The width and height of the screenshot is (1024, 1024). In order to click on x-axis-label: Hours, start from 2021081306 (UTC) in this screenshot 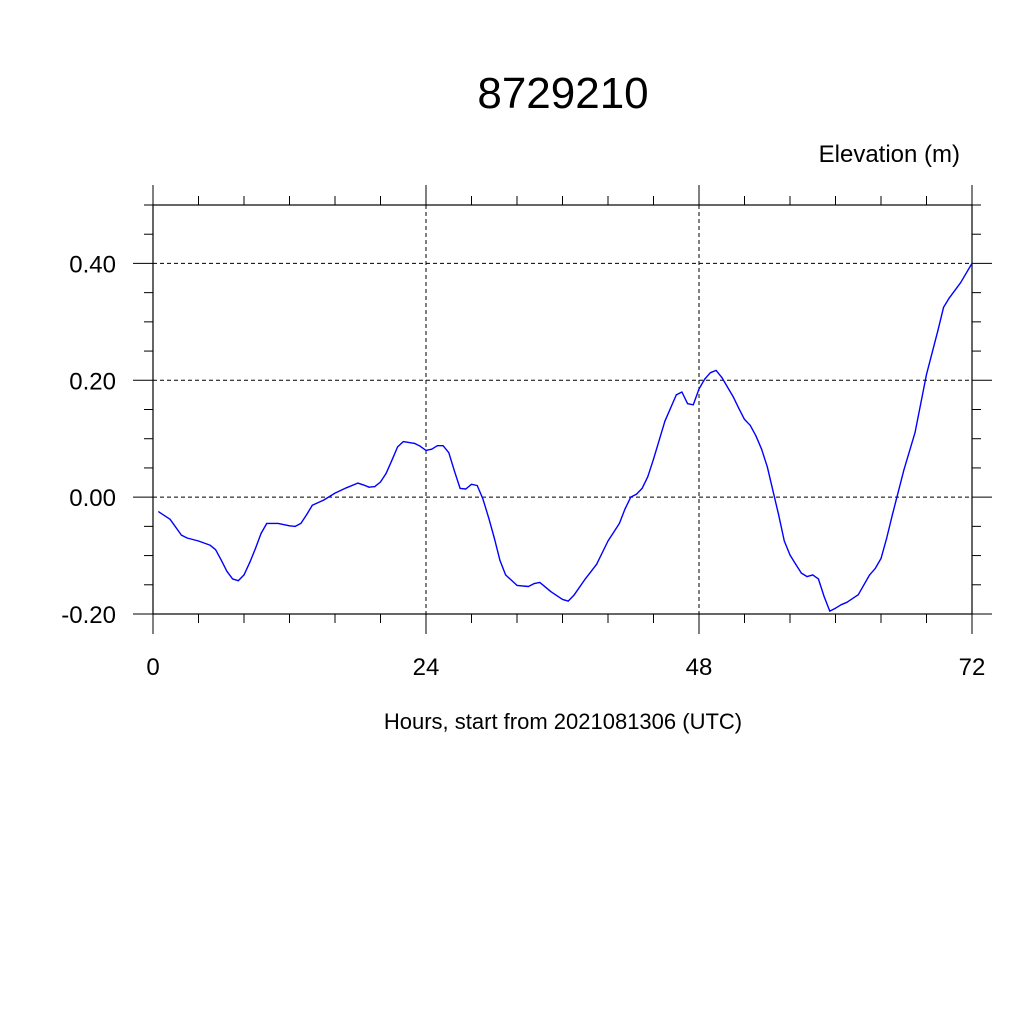, I will do `click(563, 721)`.